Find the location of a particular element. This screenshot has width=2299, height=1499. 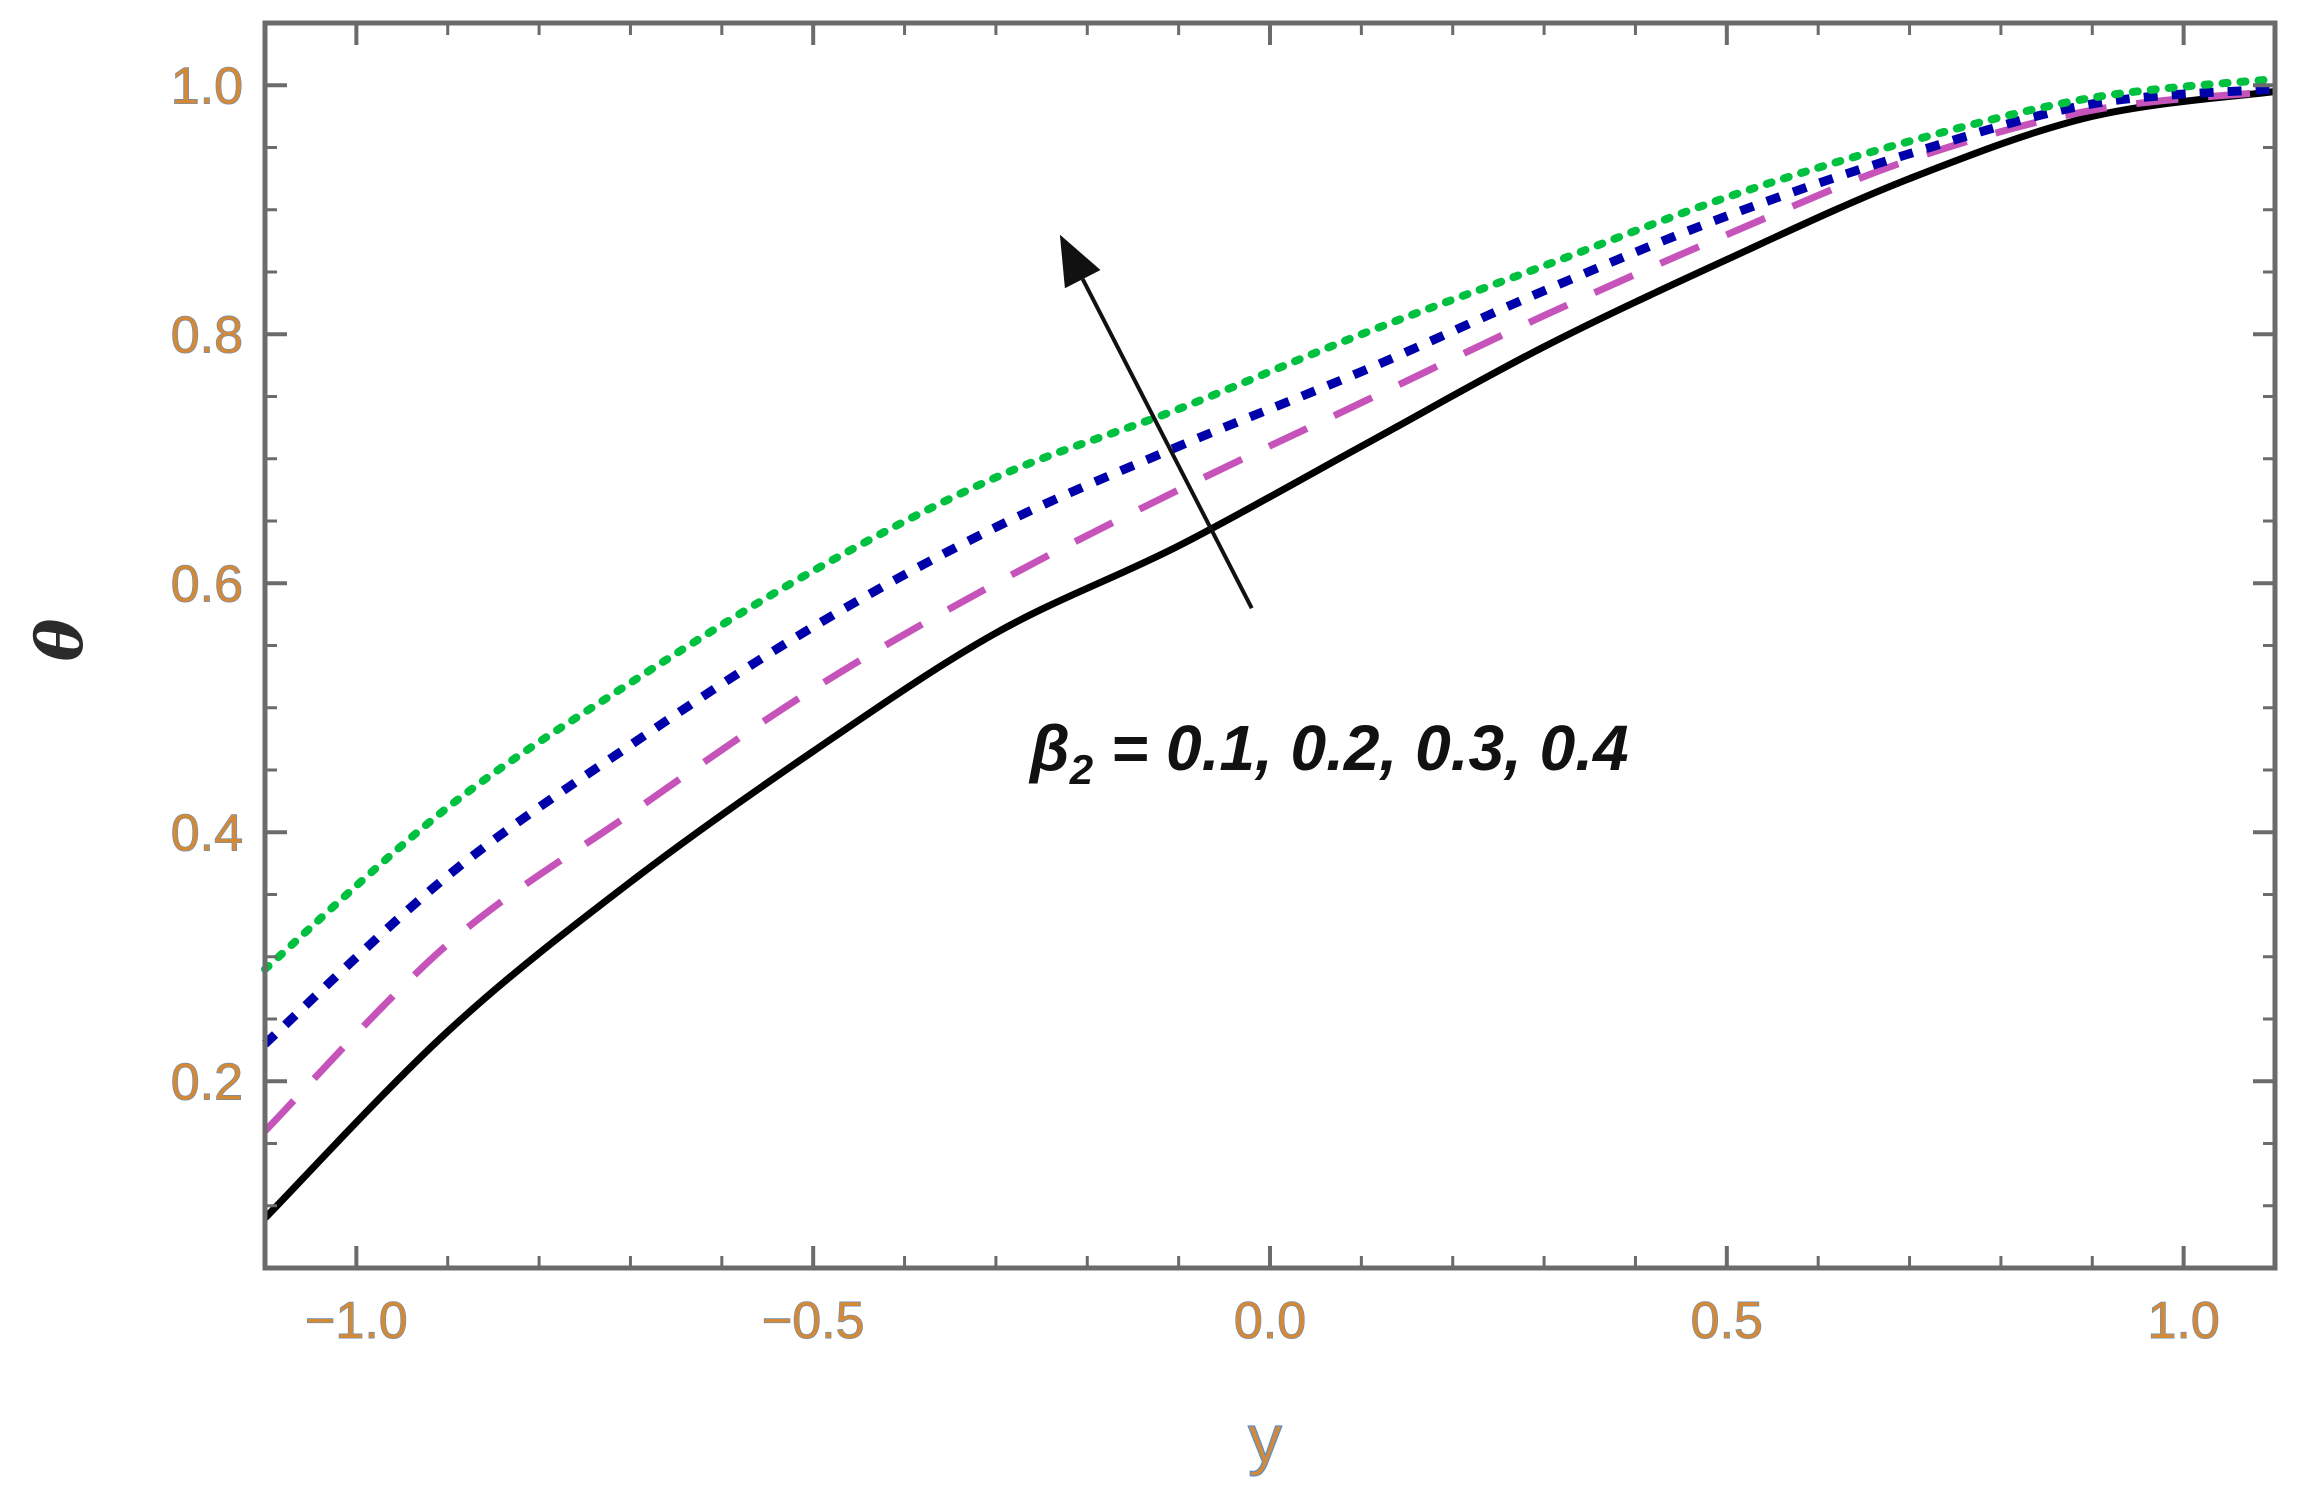

y-axis-title: θ is located at coordinates (60, 639).